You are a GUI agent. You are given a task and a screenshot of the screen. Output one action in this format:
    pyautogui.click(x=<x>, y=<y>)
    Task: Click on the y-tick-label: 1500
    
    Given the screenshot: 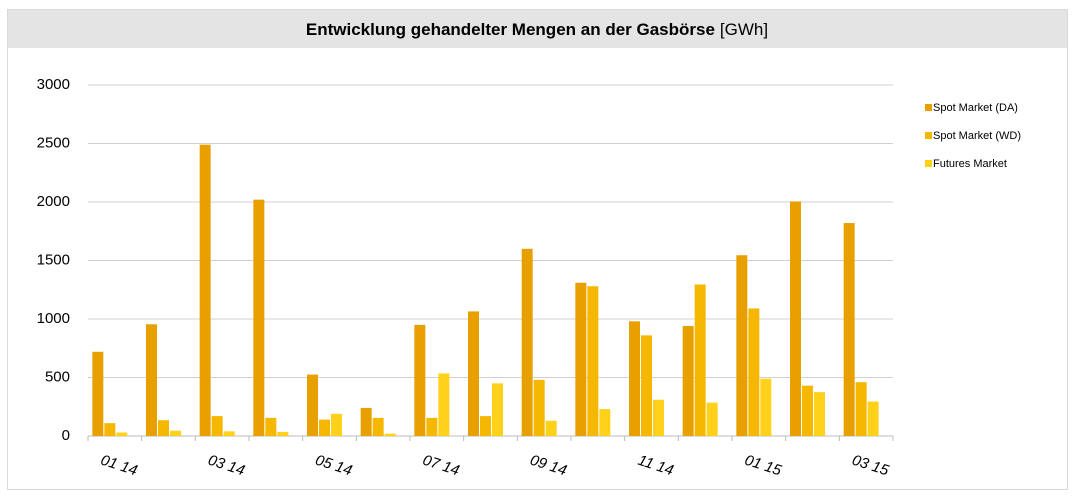 What is the action you would take?
    pyautogui.click(x=53, y=259)
    